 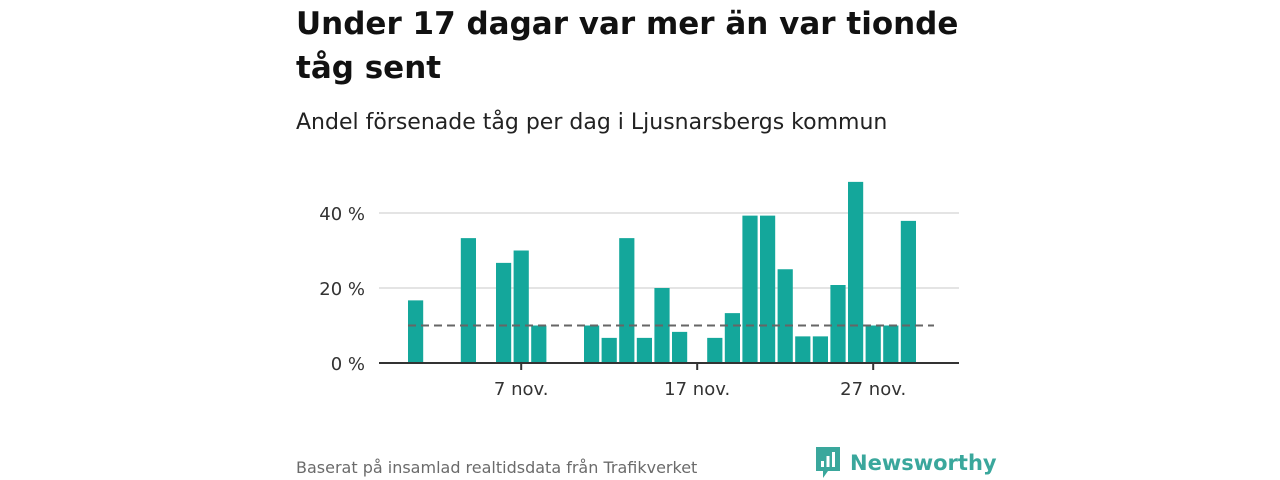 I want to click on x-tick-label: 27 nov., so click(x=873, y=389).